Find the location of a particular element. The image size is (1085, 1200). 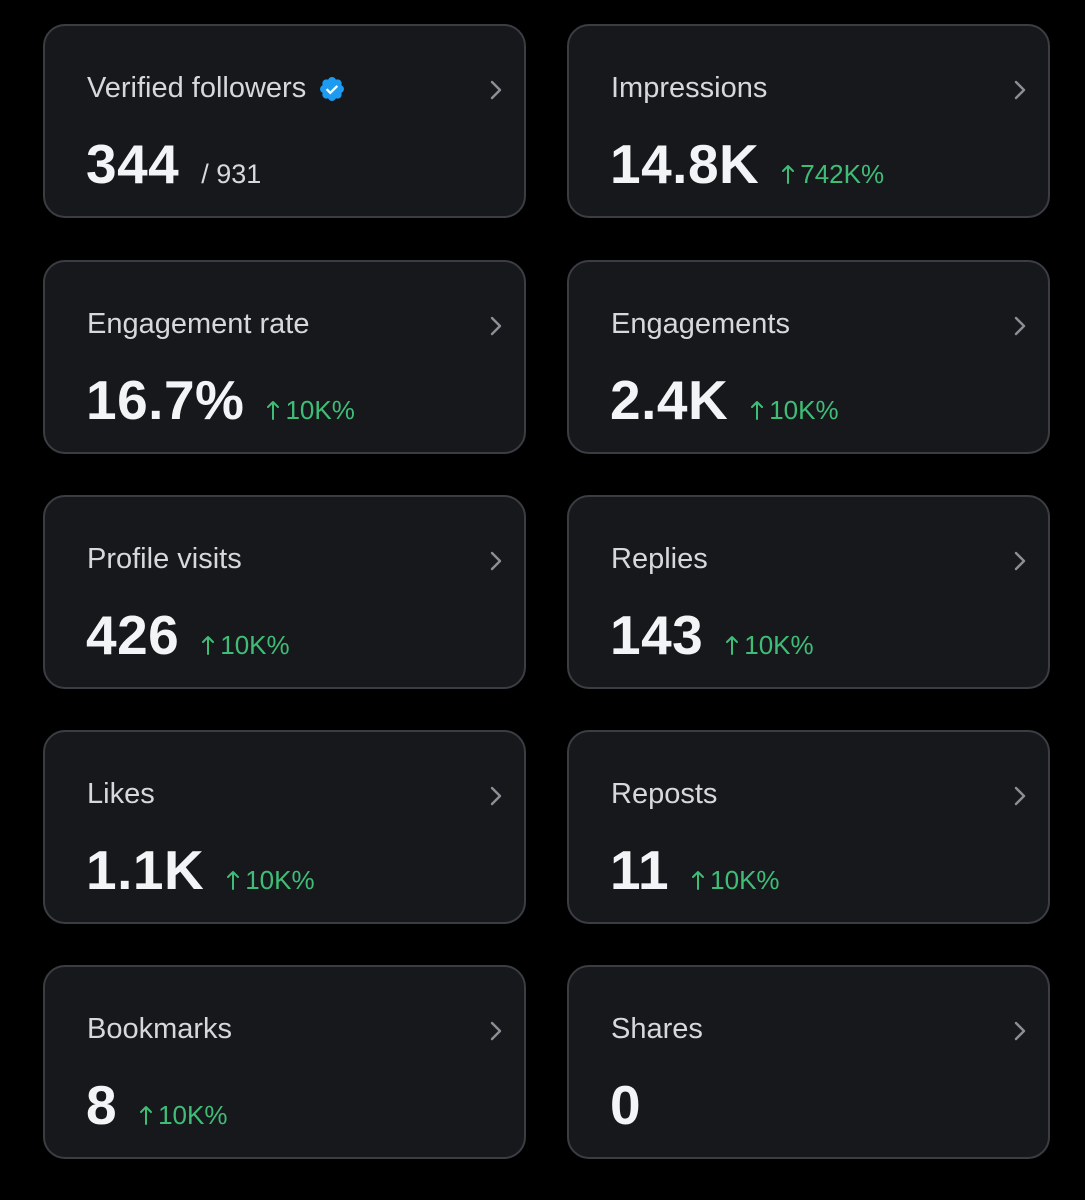

metric-value: 8 is located at coordinates (102, 1105).